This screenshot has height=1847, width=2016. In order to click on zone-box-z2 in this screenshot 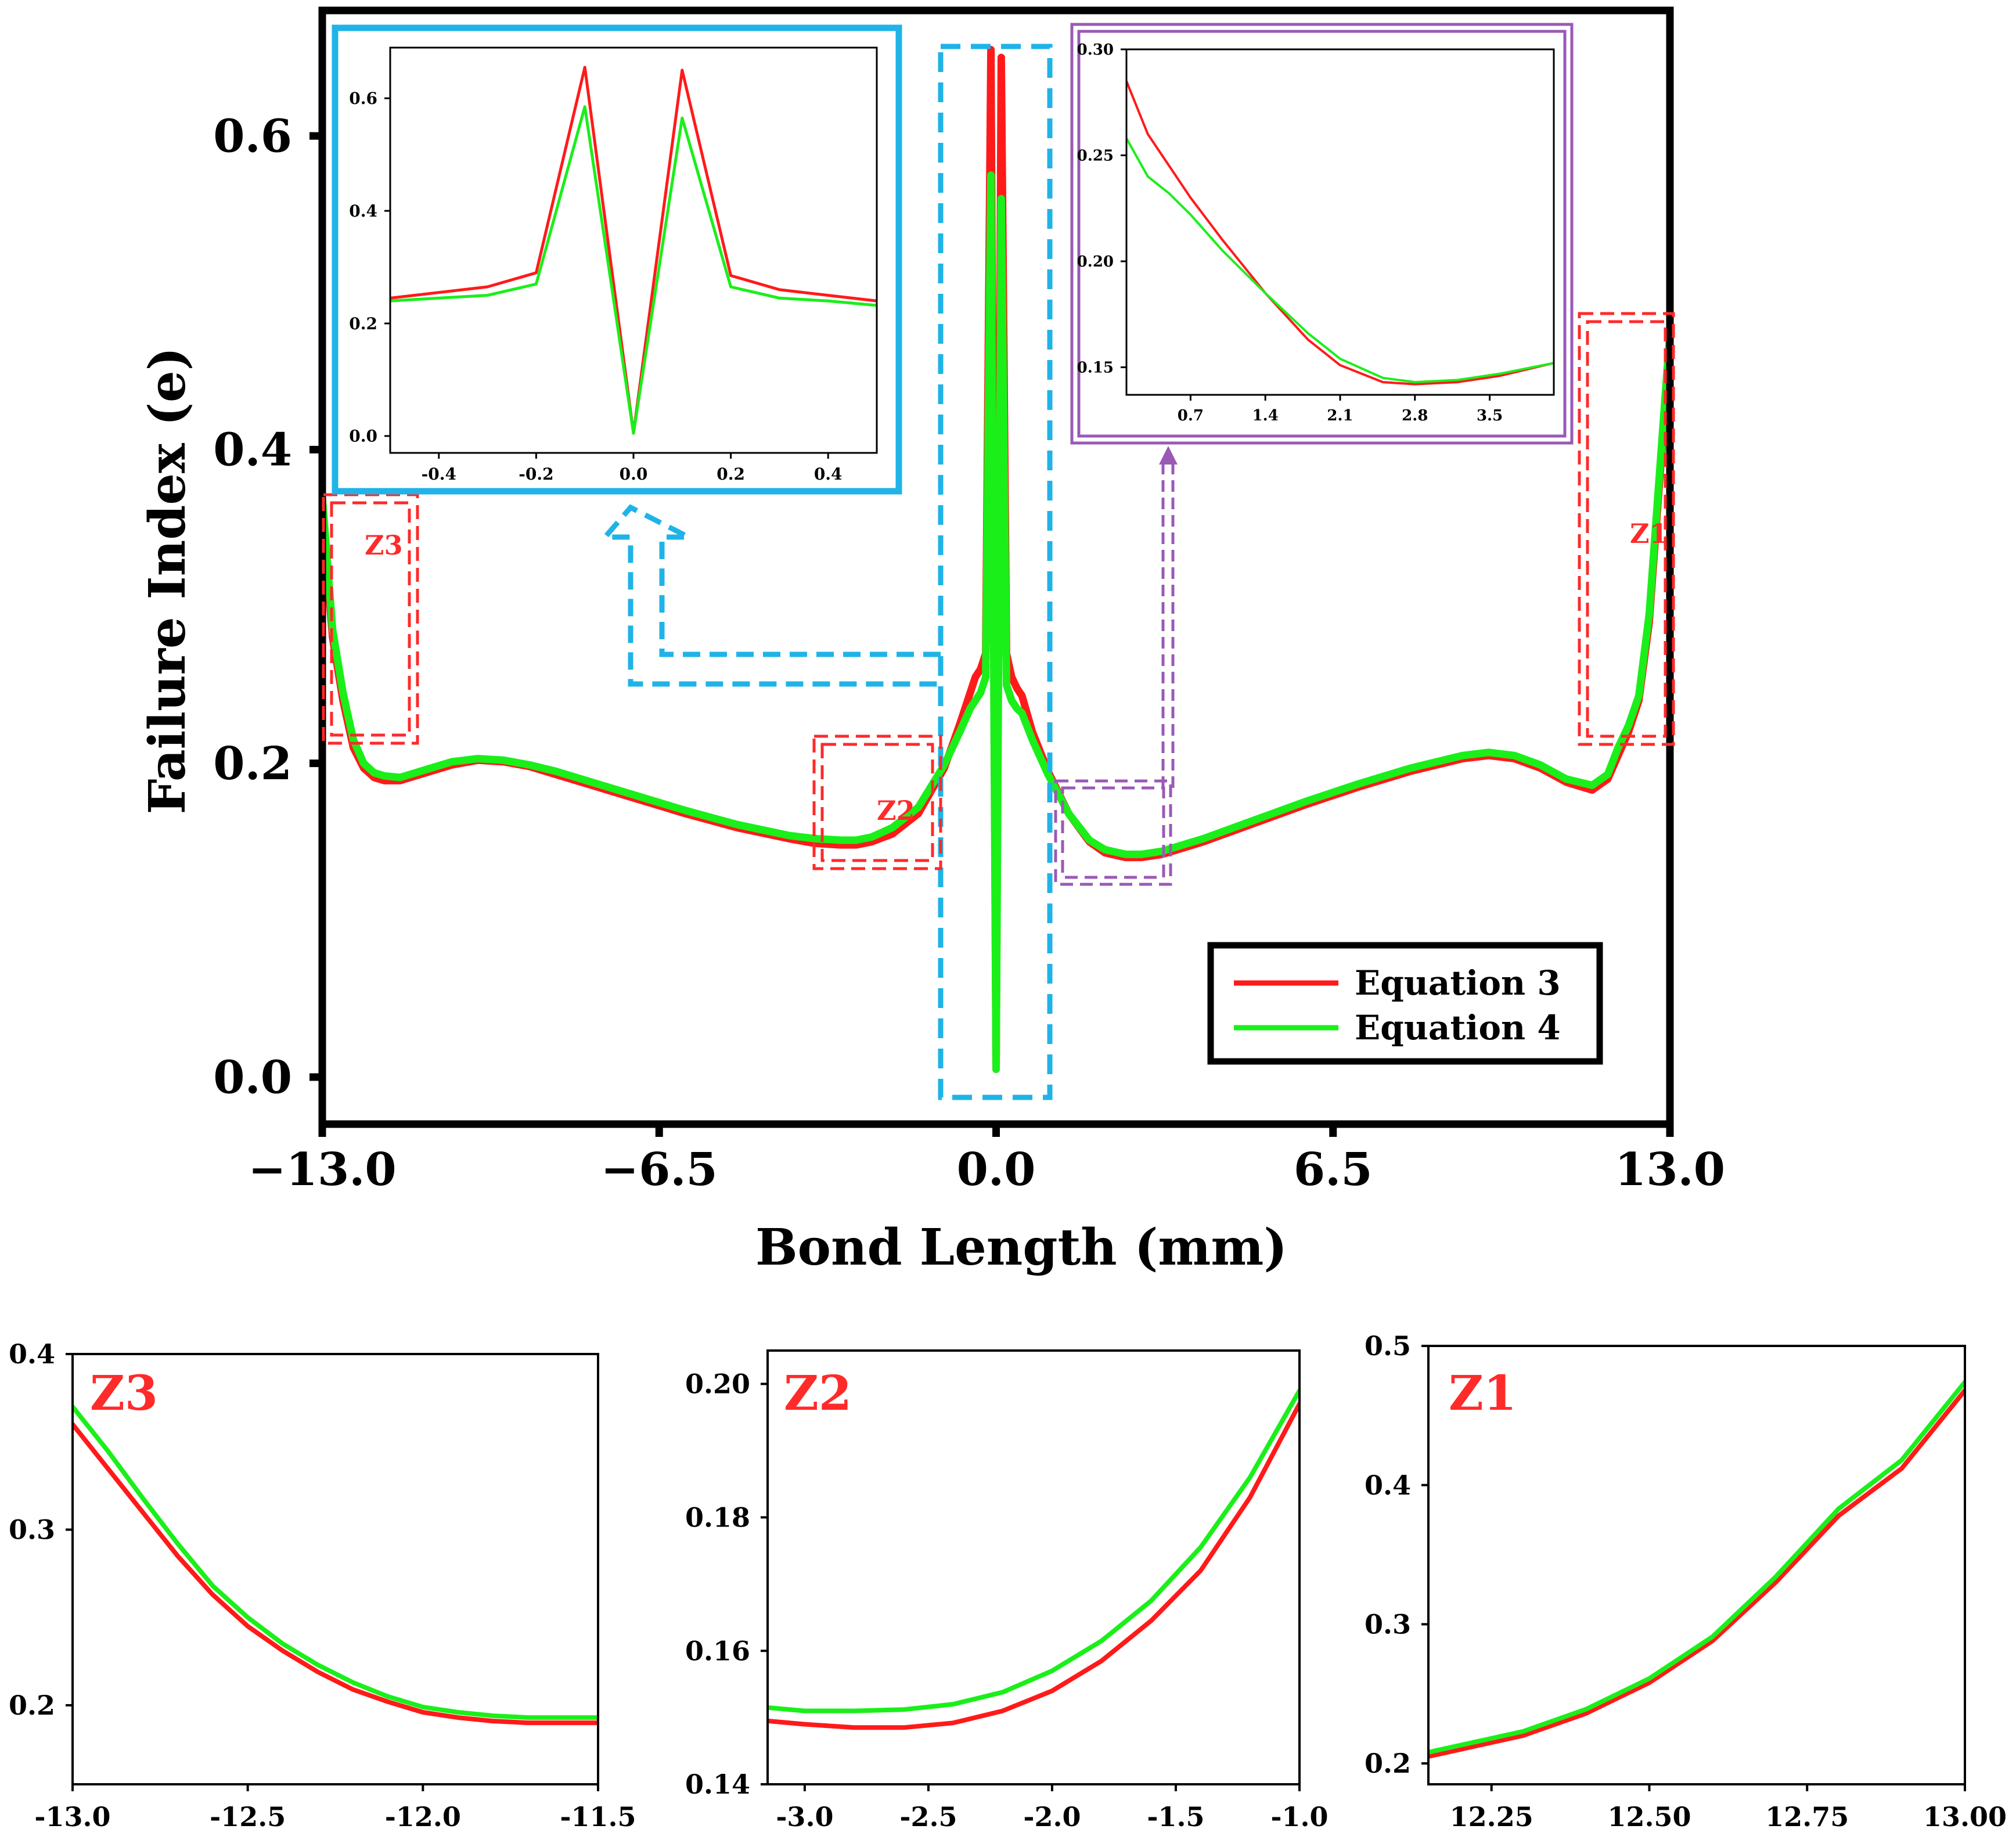, I will do `click(877, 802)`.